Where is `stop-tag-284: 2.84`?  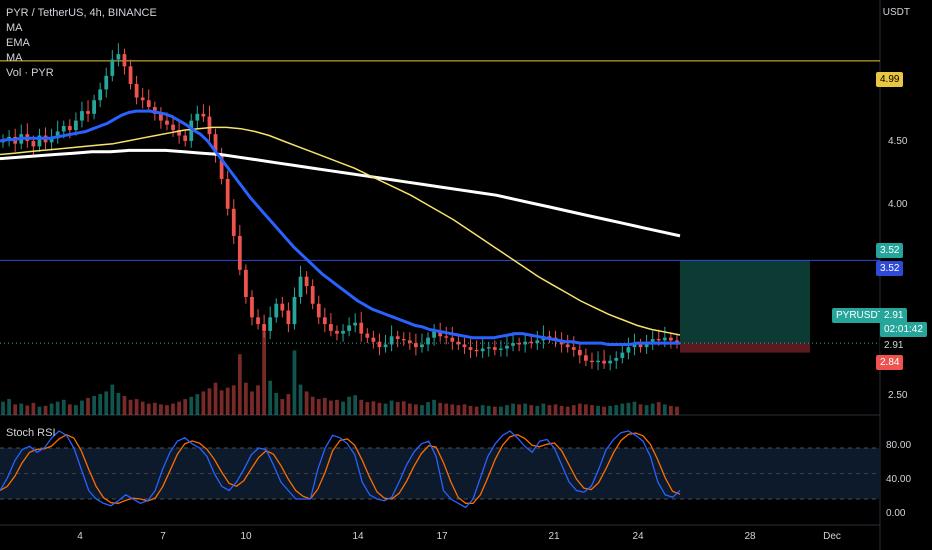 stop-tag-284: 2.84 is located at coordinates (890, 362).